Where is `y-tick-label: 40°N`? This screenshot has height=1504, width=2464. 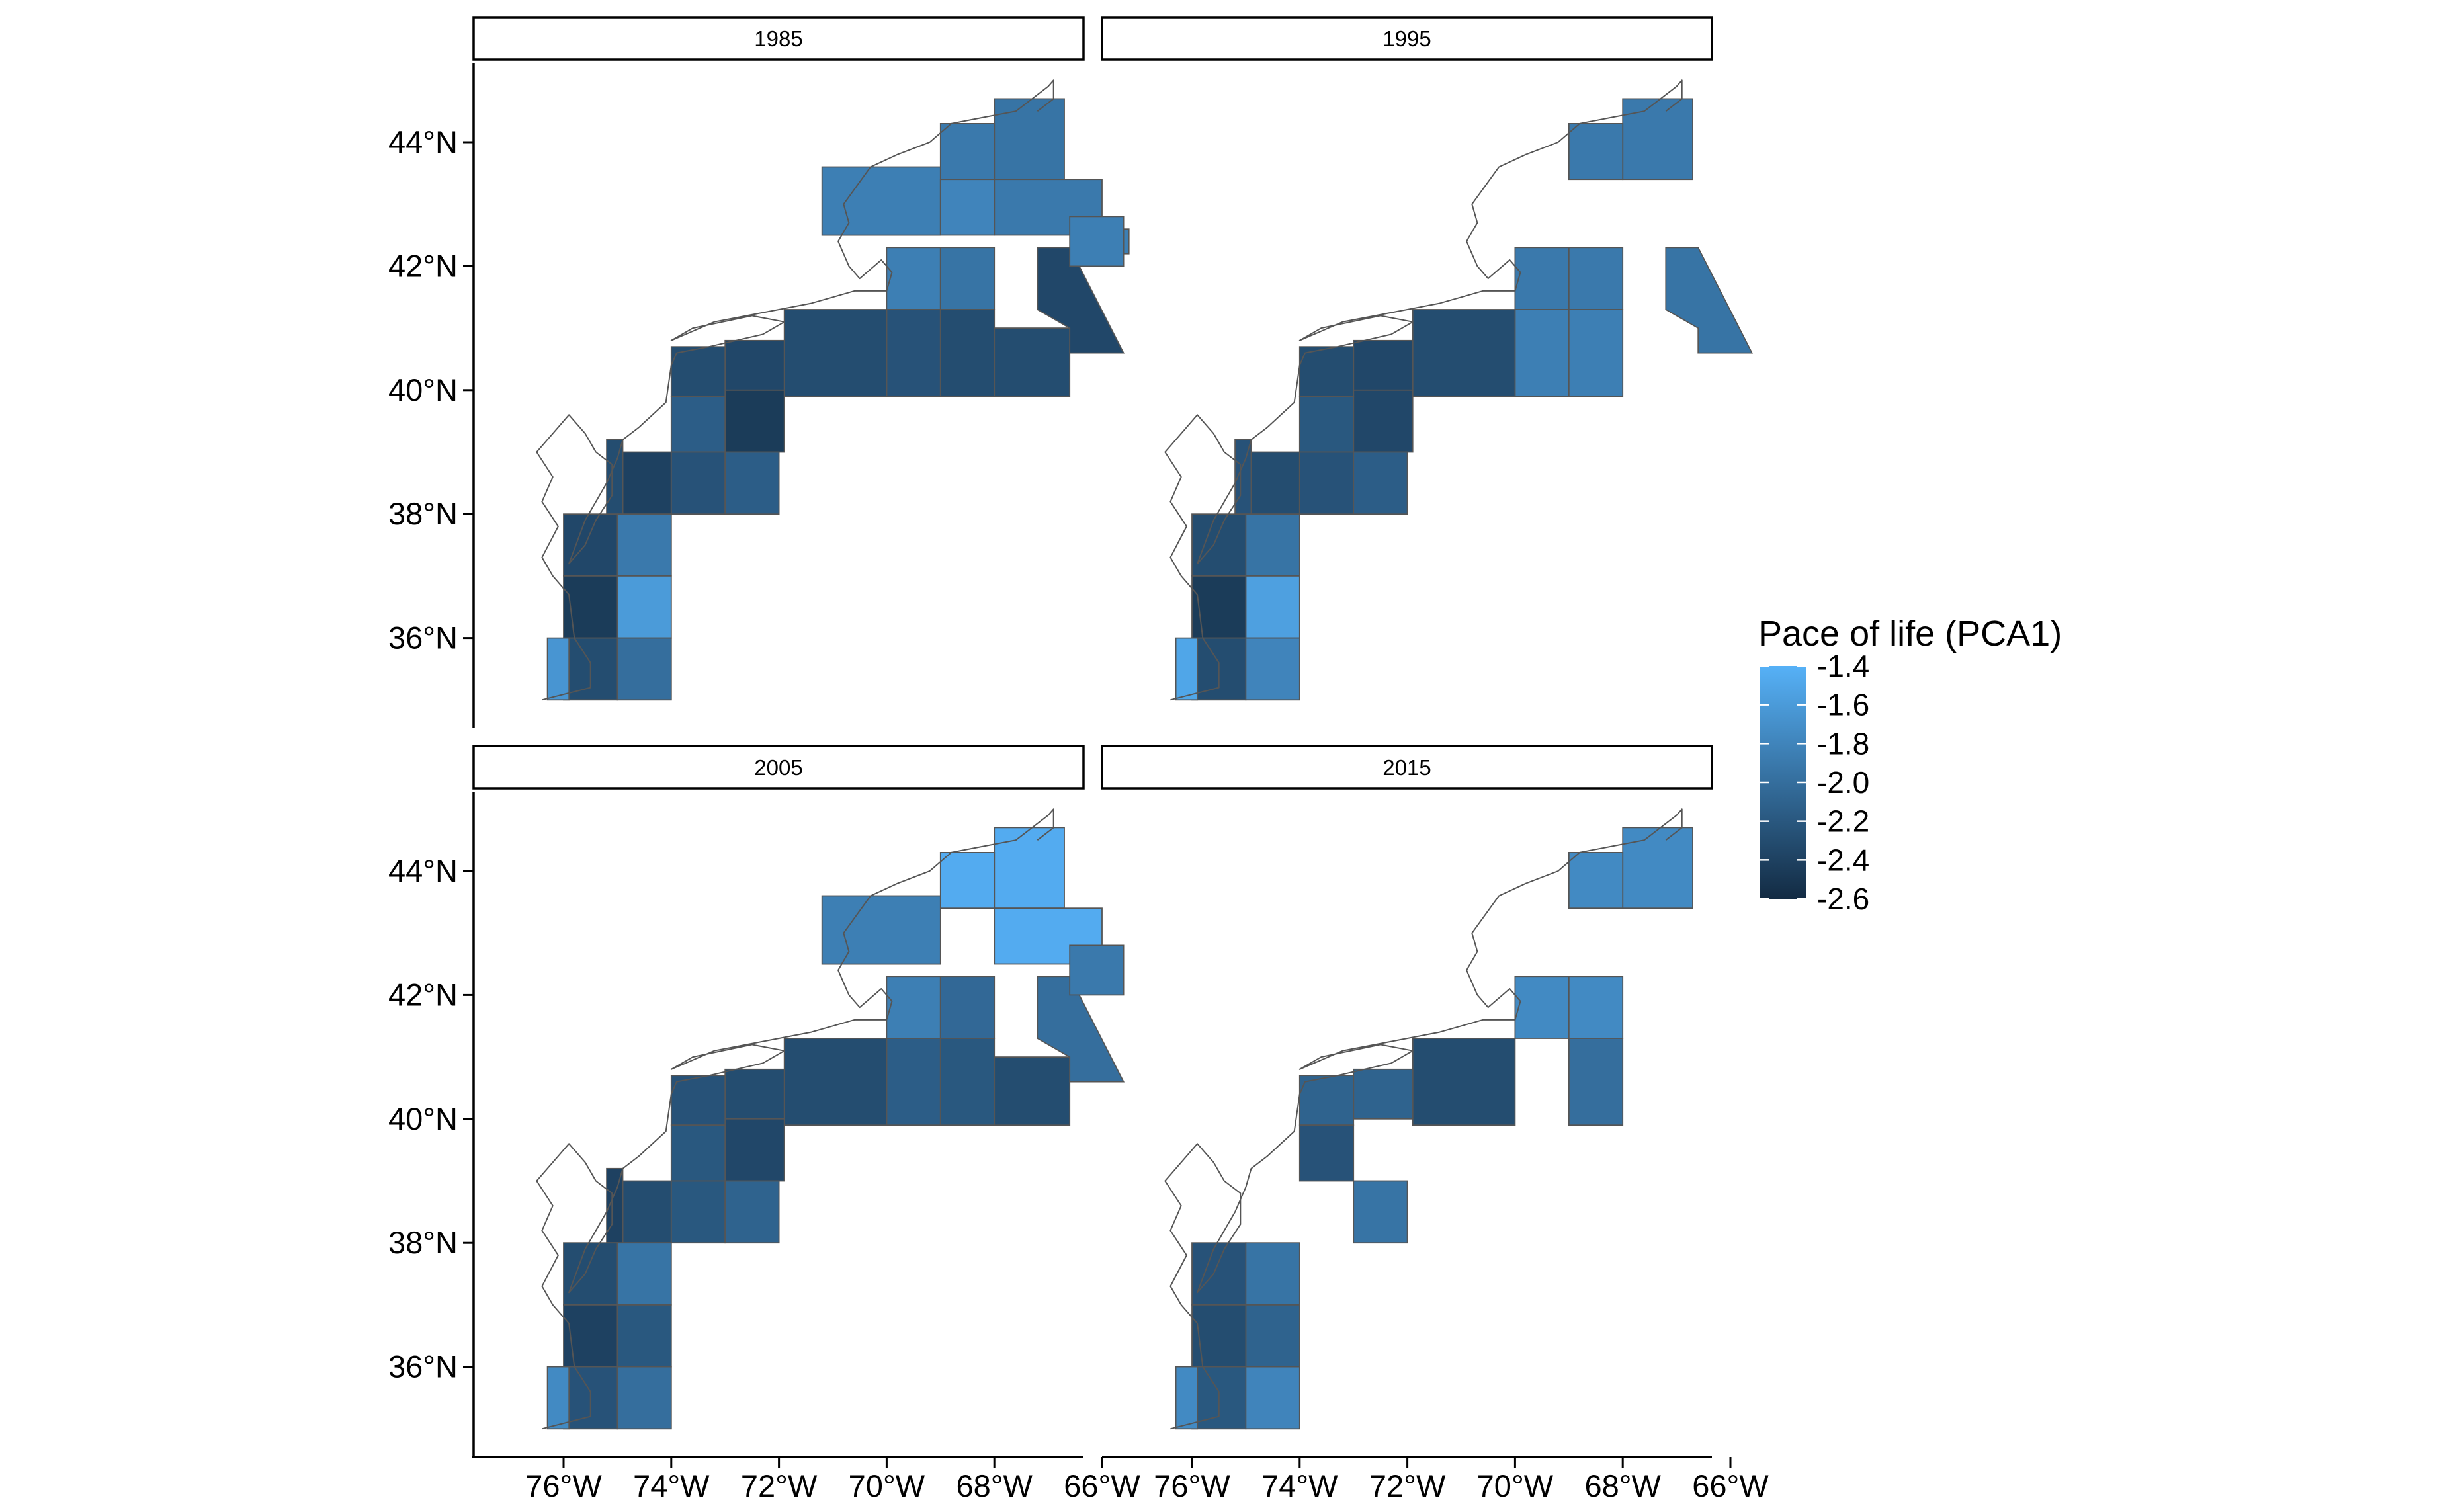
y-tick-label: 40°N is located at coordinates (423, 1118).